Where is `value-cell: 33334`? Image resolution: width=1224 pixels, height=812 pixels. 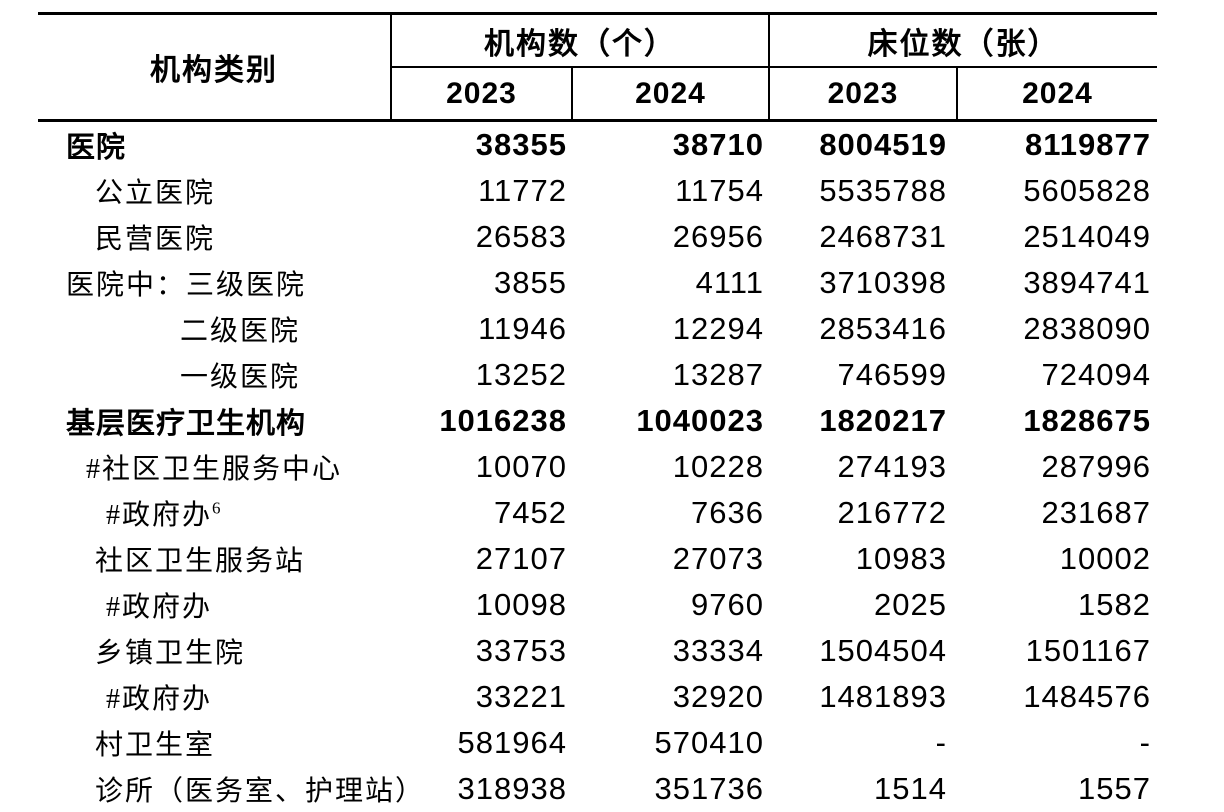
value-cell: 33334 is located at coordinates (718, 650).